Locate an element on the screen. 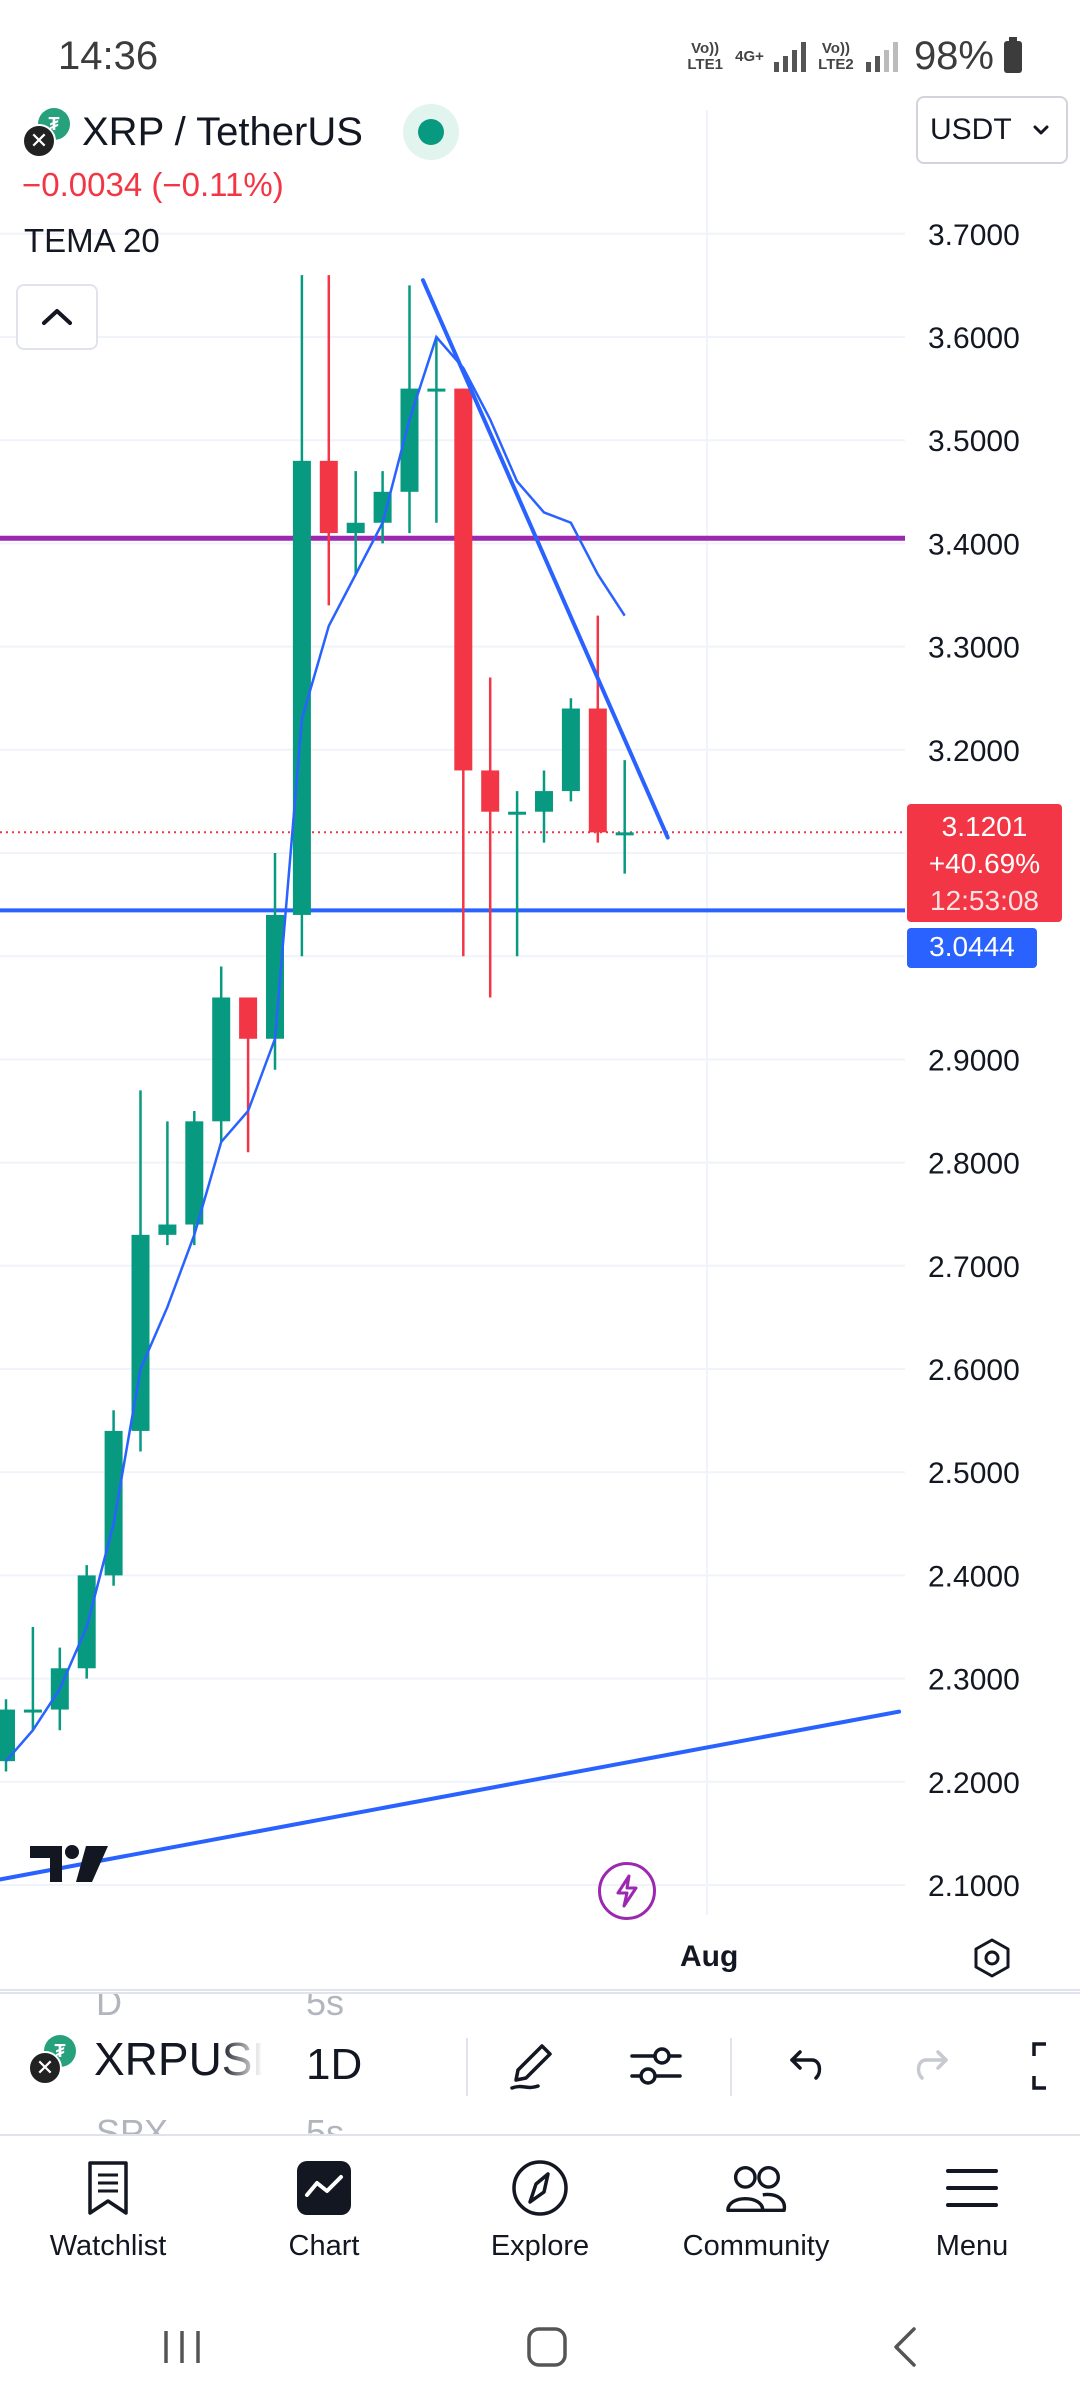  hexagon-settings-icon is located at coordinates (992, 1960).